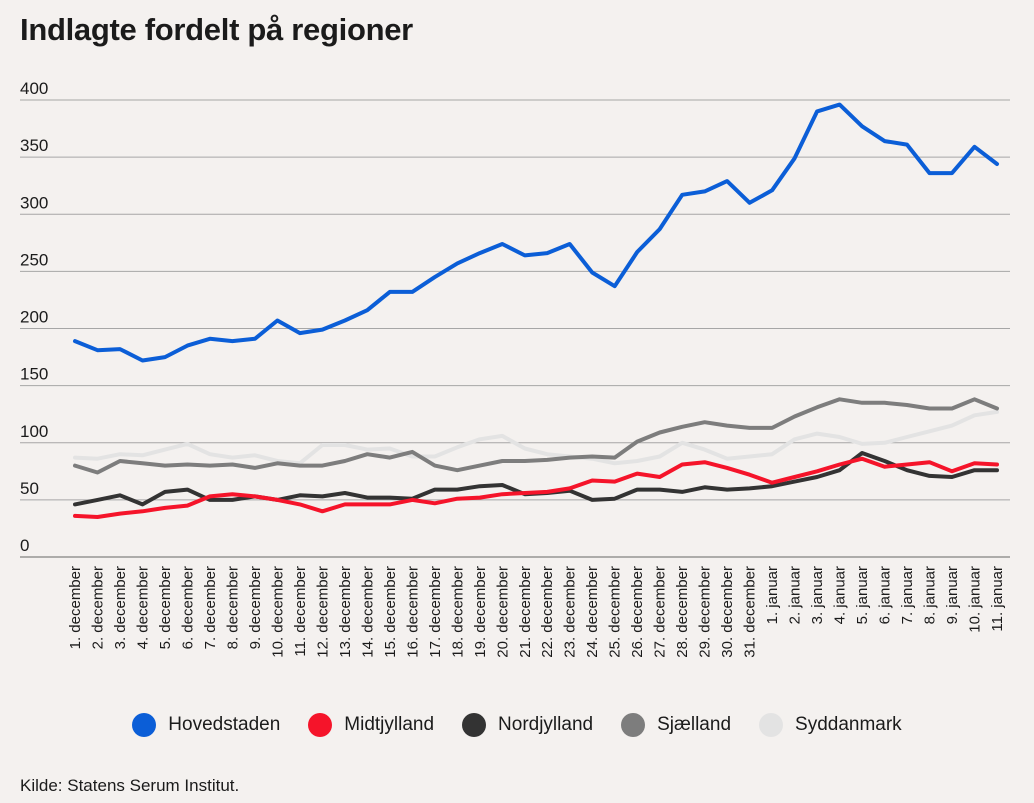 The height and width of the screenshot is (803, 1034). I want to click on x-tick-label: 7. december, so click(210, 607).